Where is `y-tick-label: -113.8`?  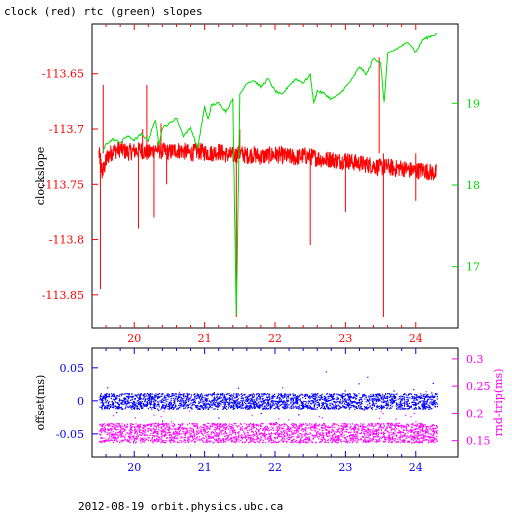 y-tick-label: -113.8 is located at coordinates (66, 240).